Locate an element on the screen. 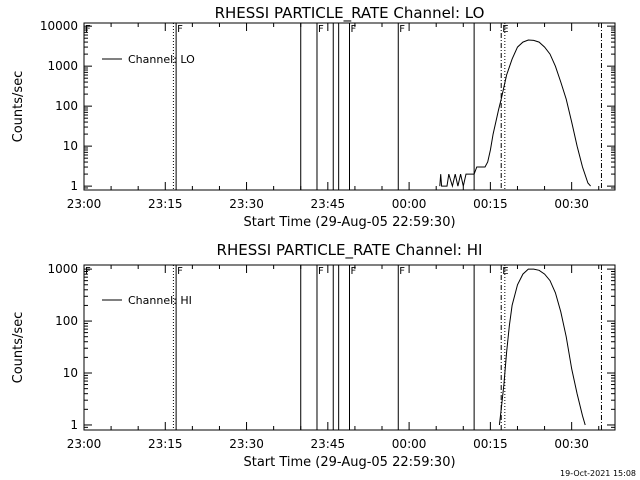 This screenshot has height=480, width=640. chart-title: RHESSI PARTICLE_RATE Channel: LO is located at coordinates (350, 13).